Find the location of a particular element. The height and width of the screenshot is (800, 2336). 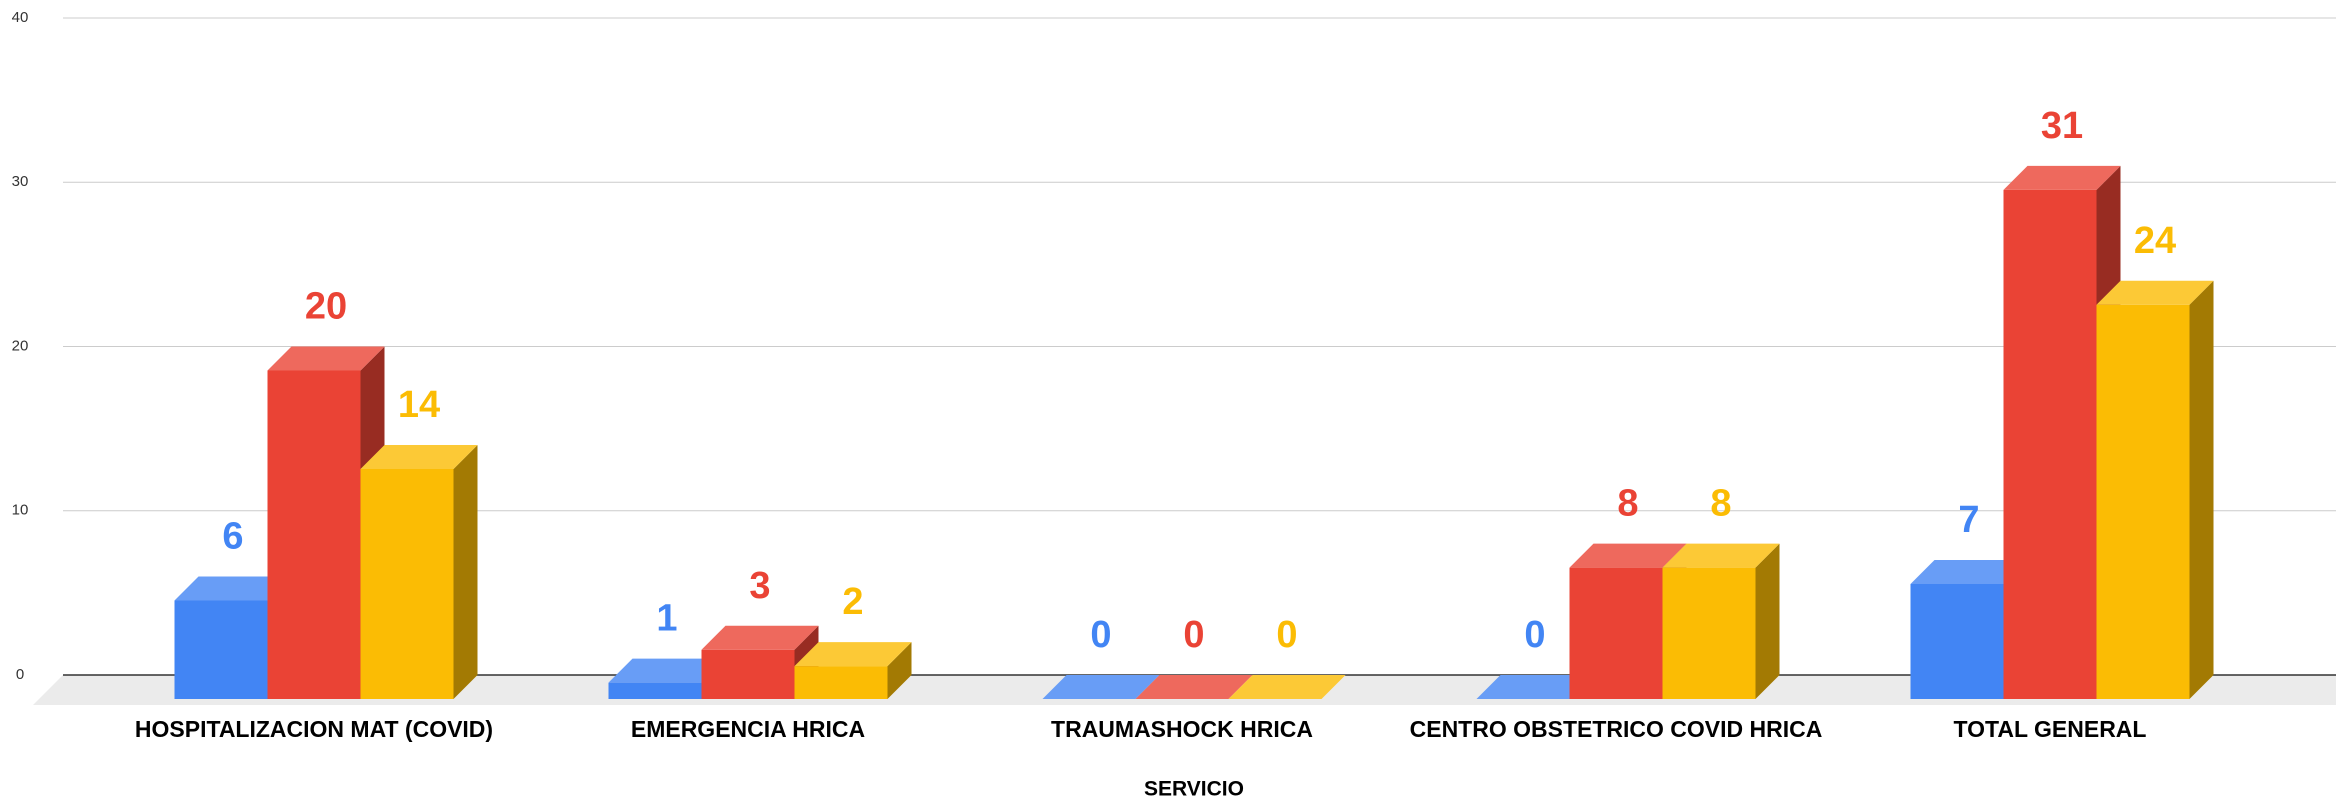

y-tick-label: 0 is located at coordinates (20, 674).